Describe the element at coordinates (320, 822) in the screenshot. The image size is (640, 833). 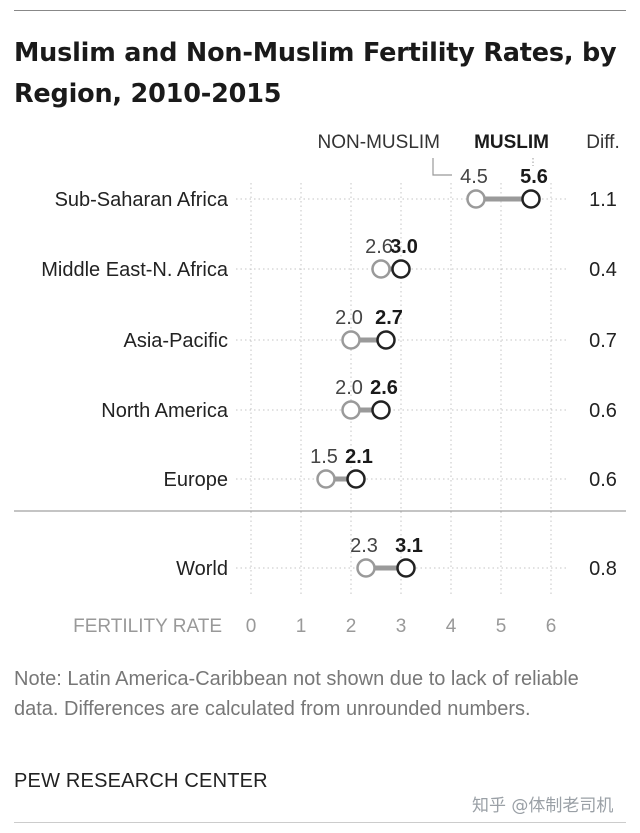
I see `bottom-rule` at that location.